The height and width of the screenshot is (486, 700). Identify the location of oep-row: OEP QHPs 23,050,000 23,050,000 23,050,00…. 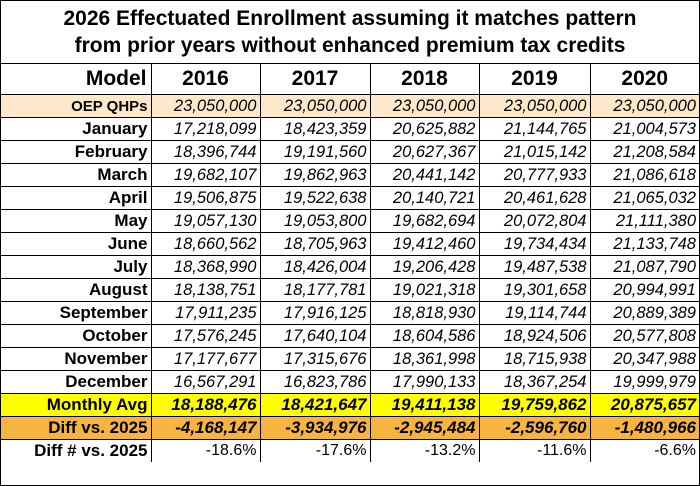
(350, 106).